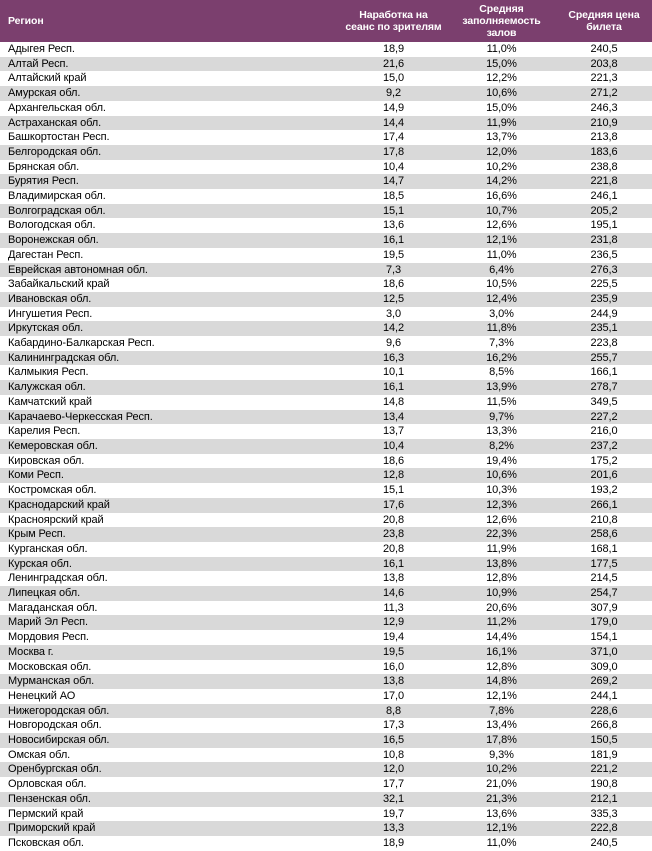 This screenshot has height=851, width=652. I want to click on table-row: Новгородская обл. 17,3 13,4% 266,8, so click(326, 726).